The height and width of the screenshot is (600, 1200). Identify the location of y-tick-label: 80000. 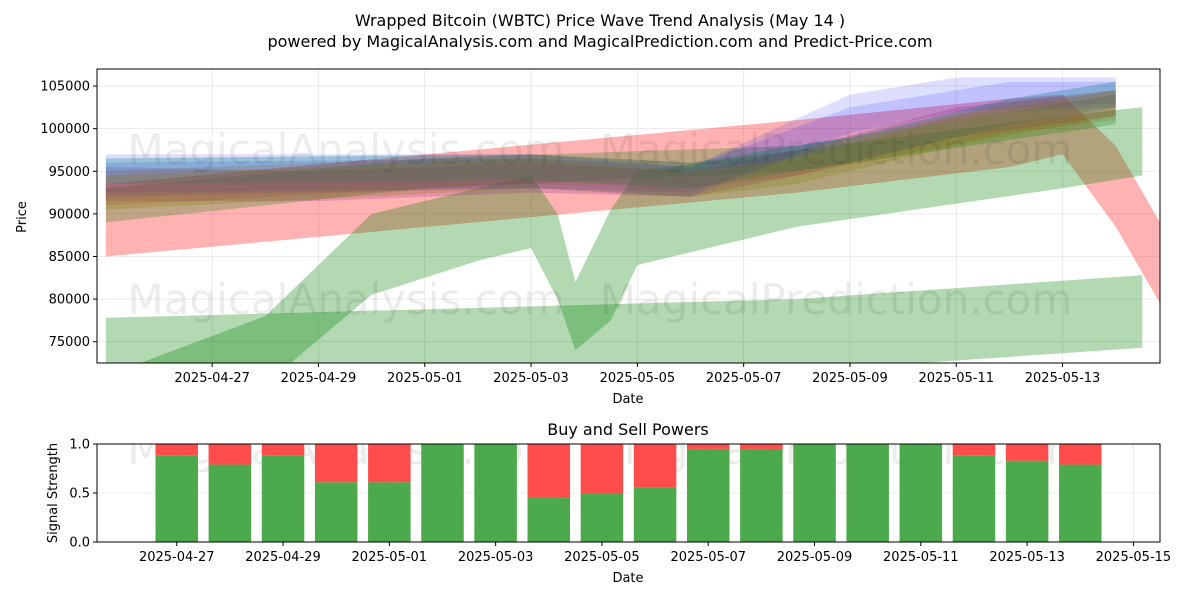
(69, 300).